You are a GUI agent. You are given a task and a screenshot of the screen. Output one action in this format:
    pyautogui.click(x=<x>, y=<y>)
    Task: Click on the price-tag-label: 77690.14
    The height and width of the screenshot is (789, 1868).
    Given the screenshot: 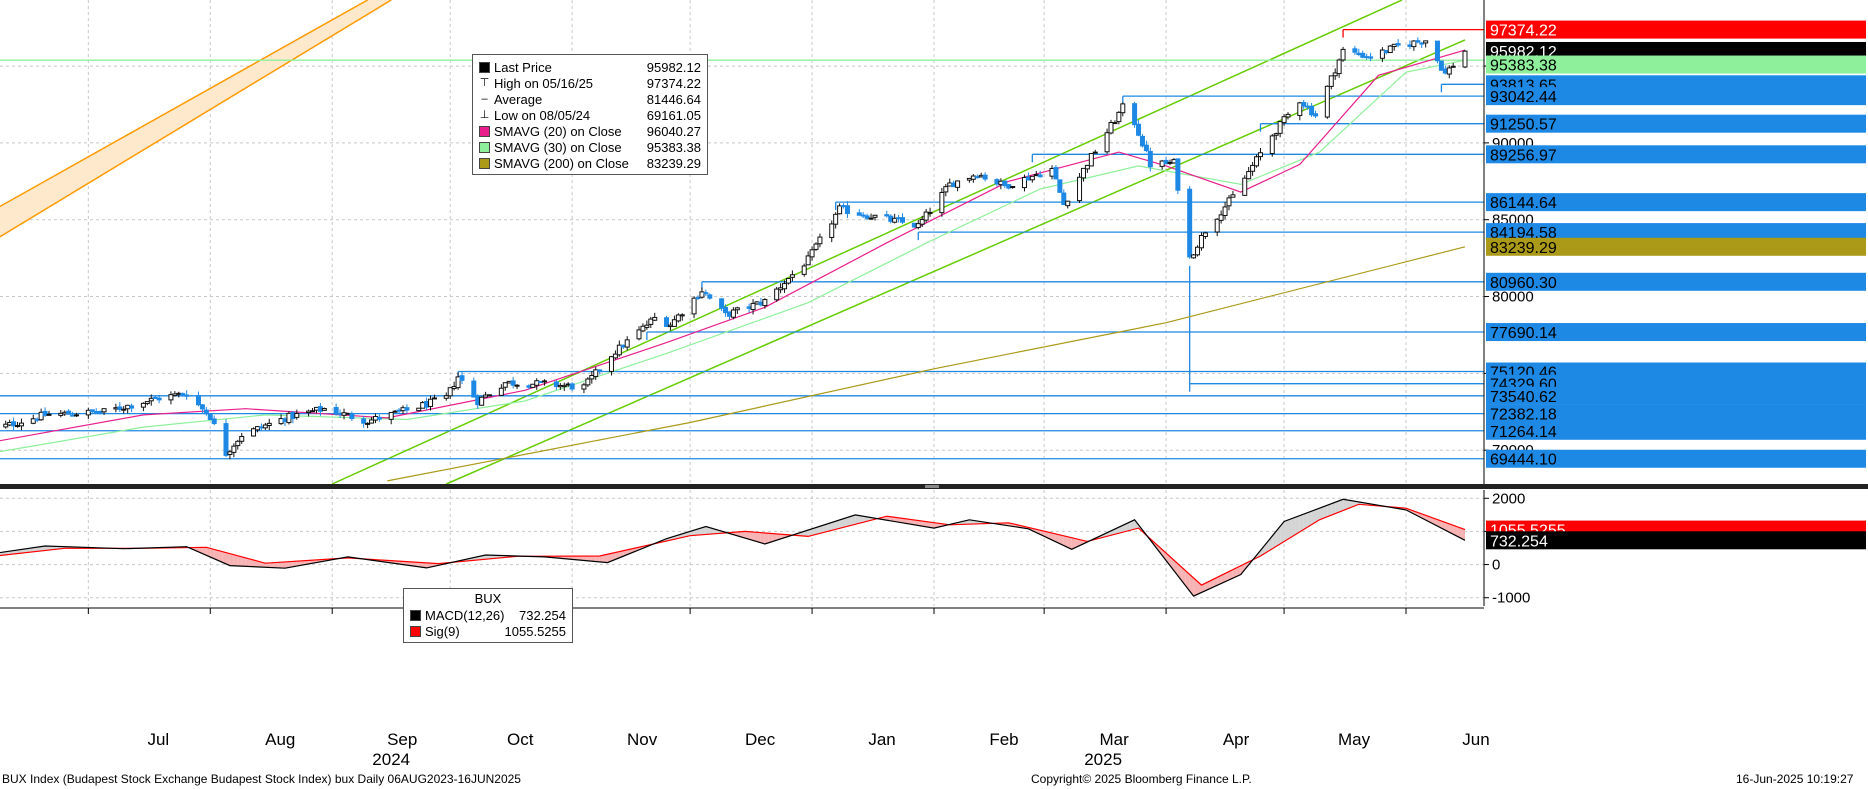 What is the action you would take?
    pyautogui.click(x=1523, y=333)
    